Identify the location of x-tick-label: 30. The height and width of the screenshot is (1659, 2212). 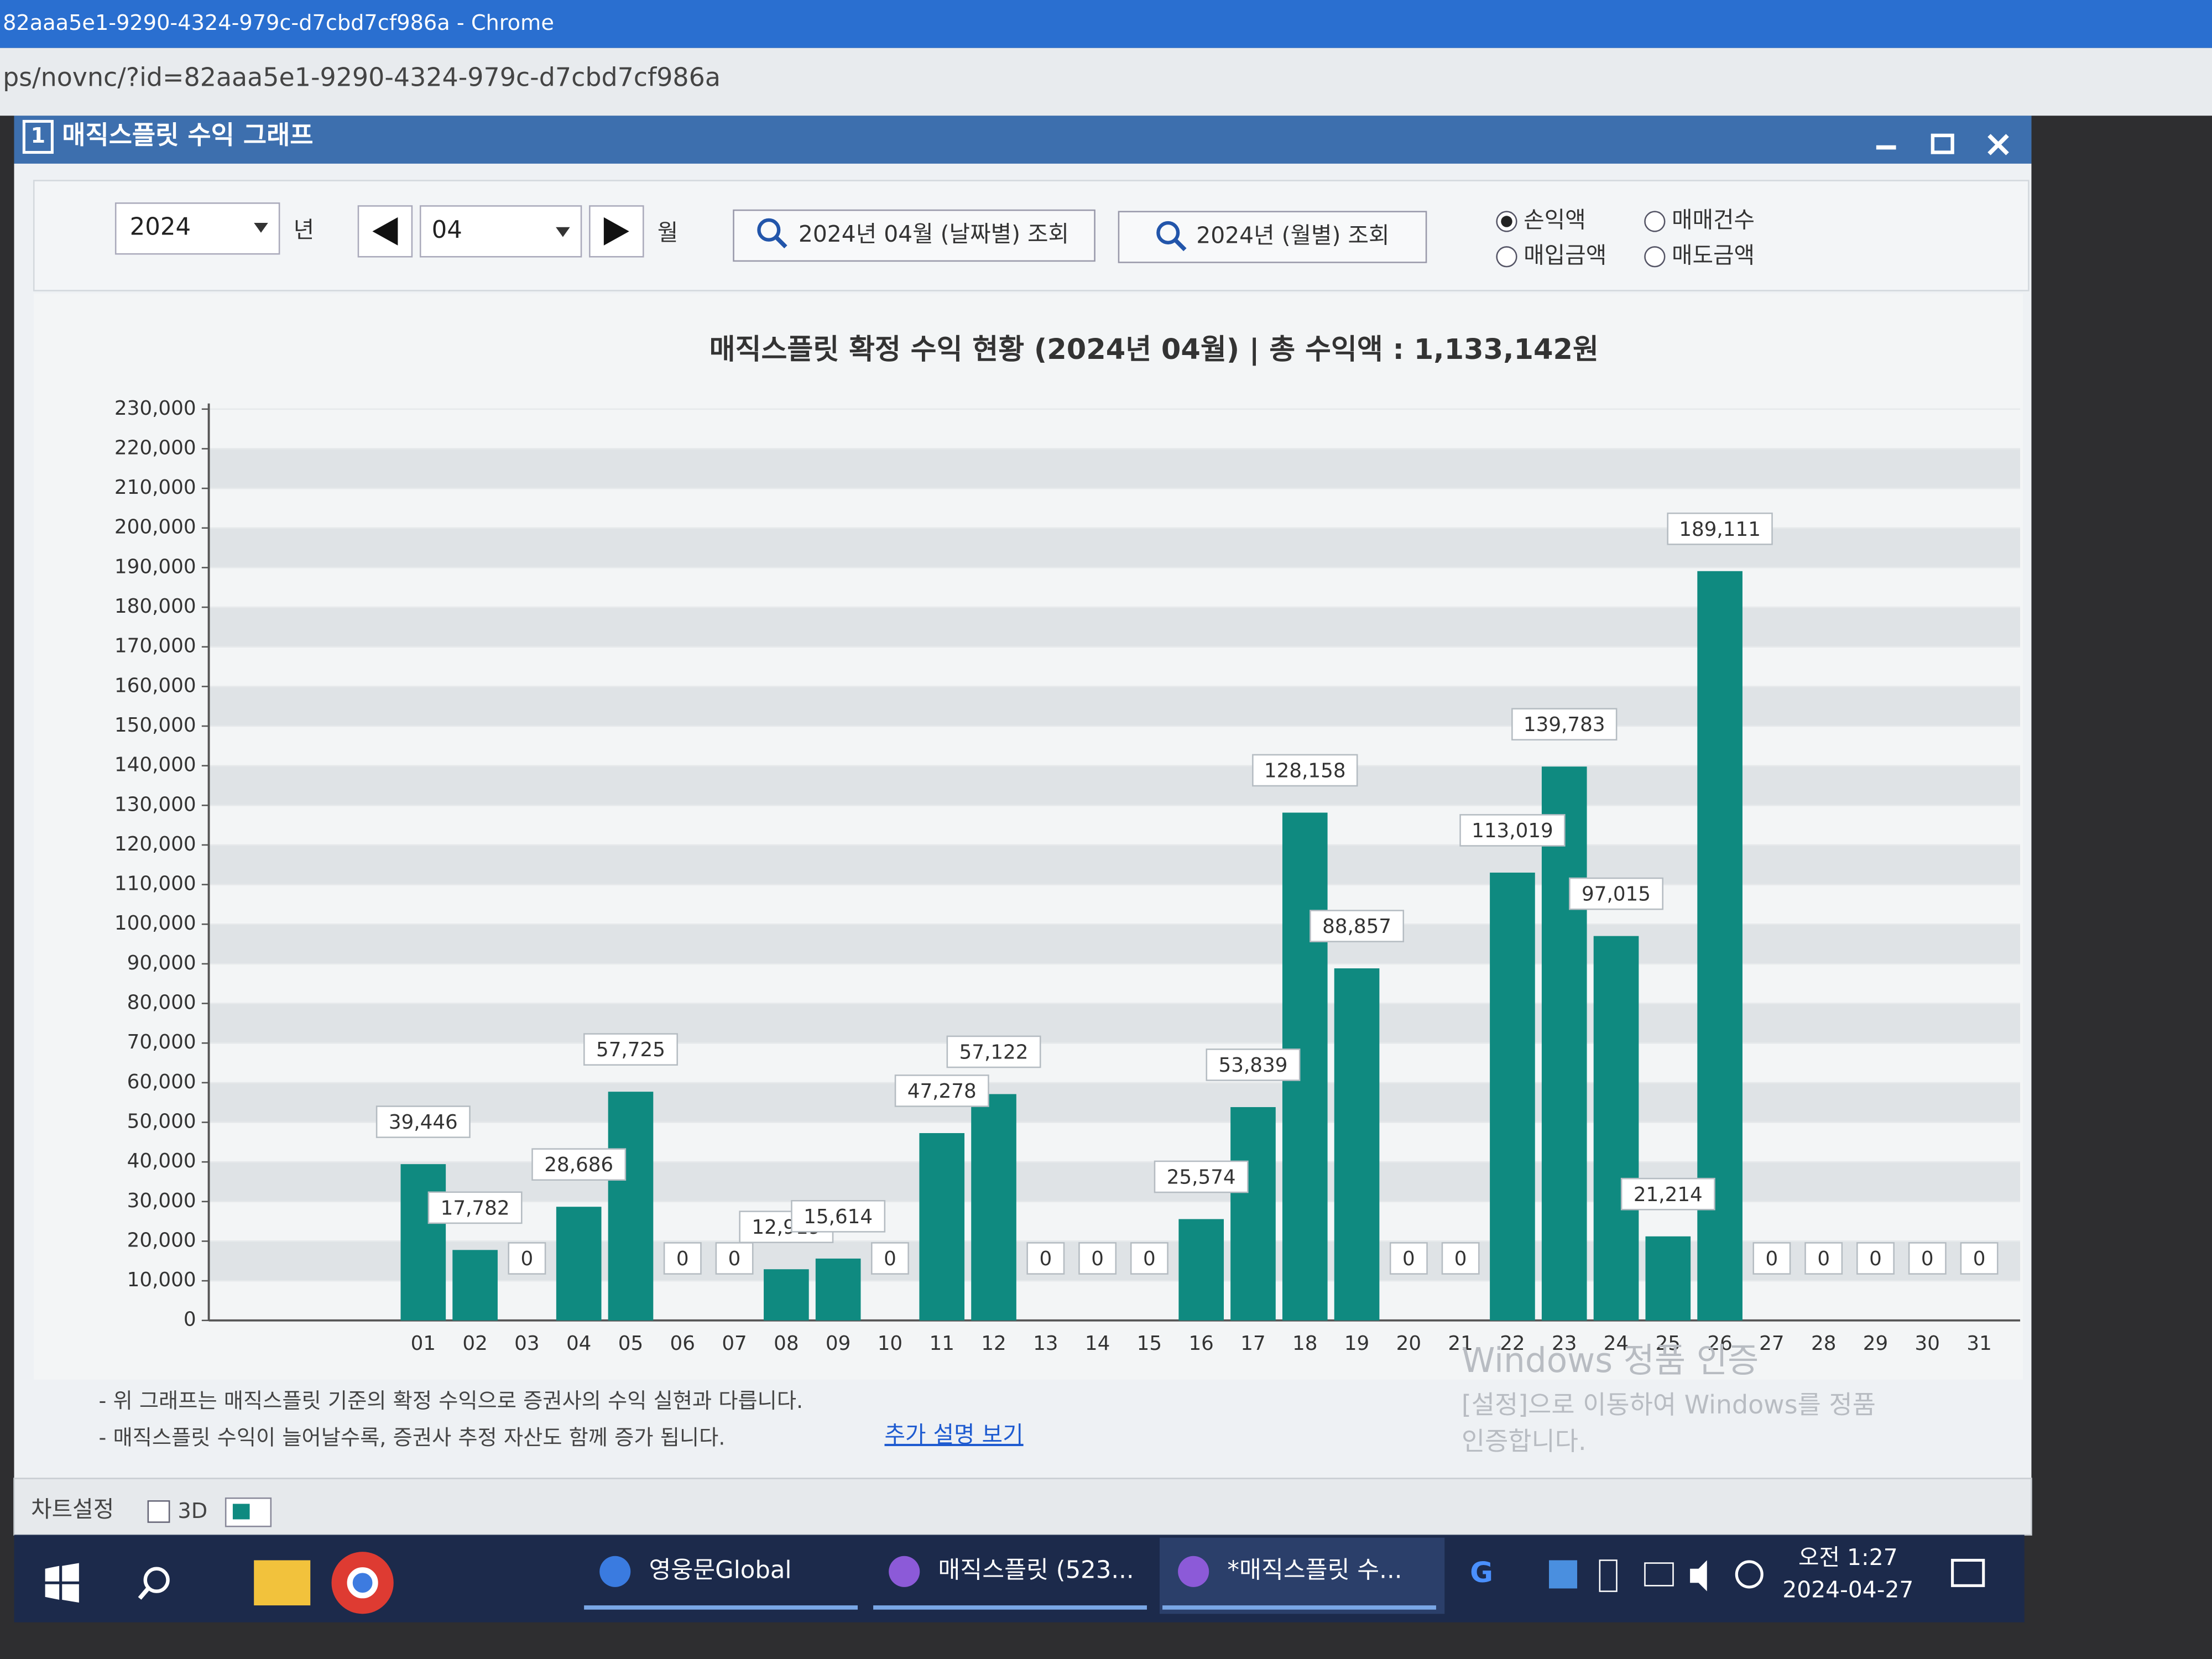
(1928, 1344).